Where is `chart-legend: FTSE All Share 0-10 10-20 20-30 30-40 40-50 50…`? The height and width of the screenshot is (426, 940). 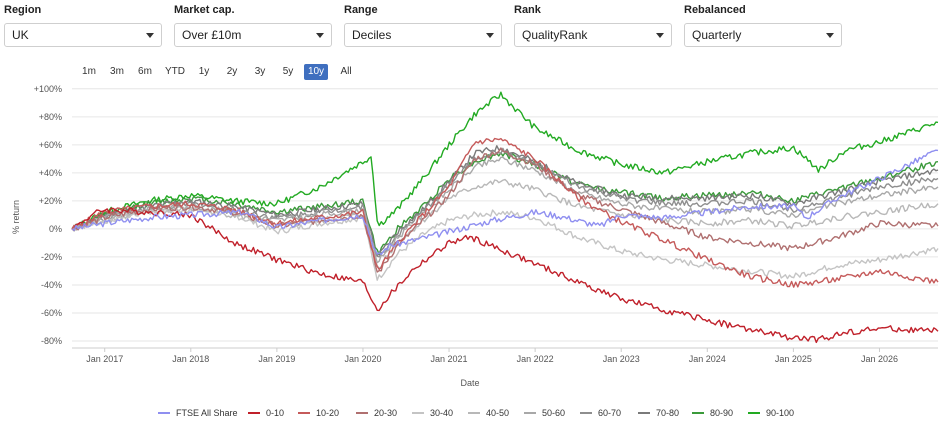 chart-legend: FTSE All Share 0-10 10-20 20-30 30-40 40-50 50… is located at coordinates (470, 413).